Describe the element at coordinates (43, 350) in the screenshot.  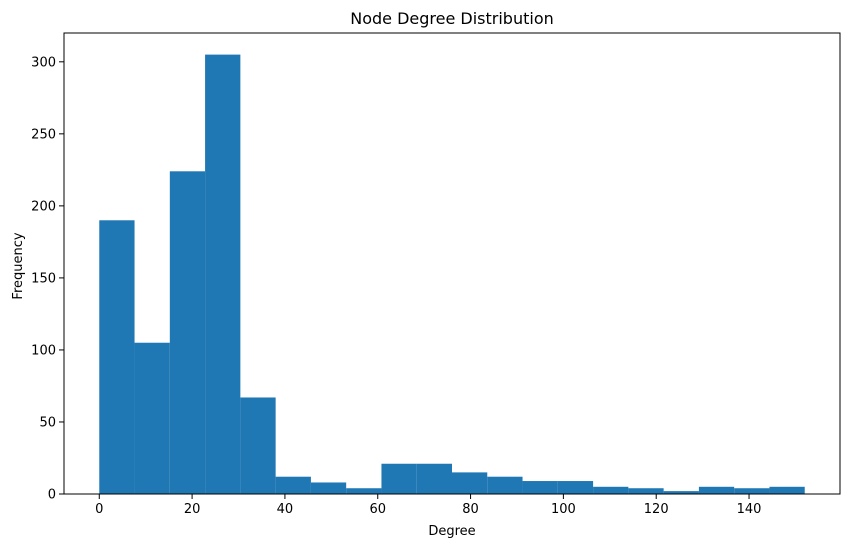
I see `y-tick-label: 100` at that location.